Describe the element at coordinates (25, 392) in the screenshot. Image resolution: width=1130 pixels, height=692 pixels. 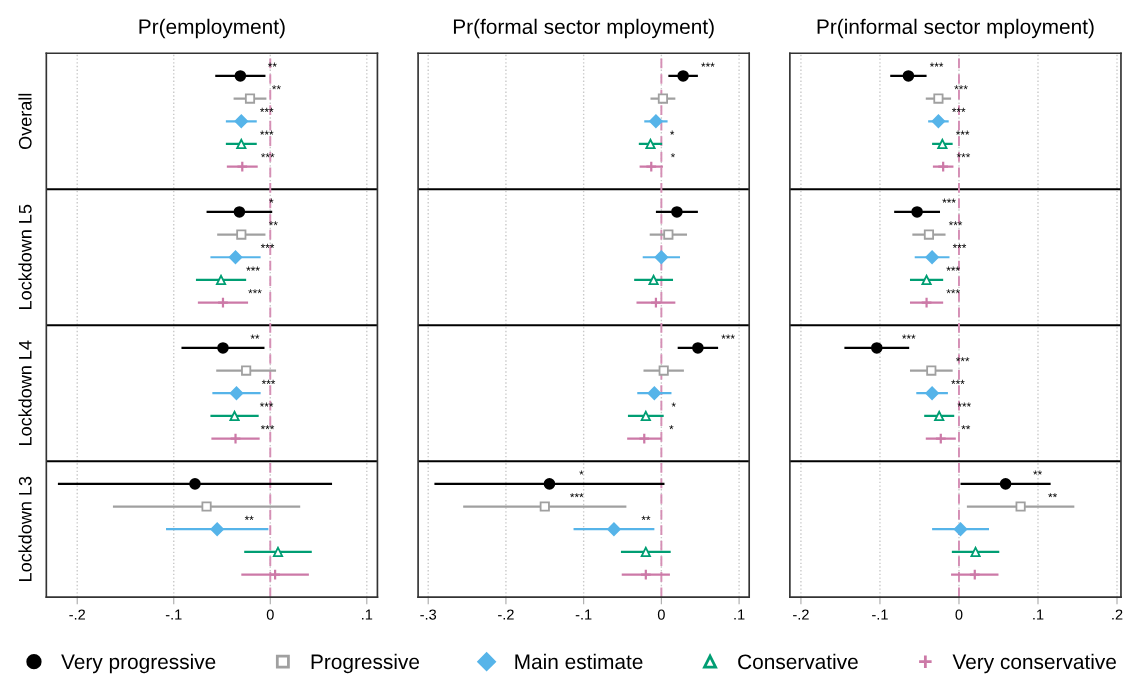
I see `y-tick-label: Lockdown L4` at that location.